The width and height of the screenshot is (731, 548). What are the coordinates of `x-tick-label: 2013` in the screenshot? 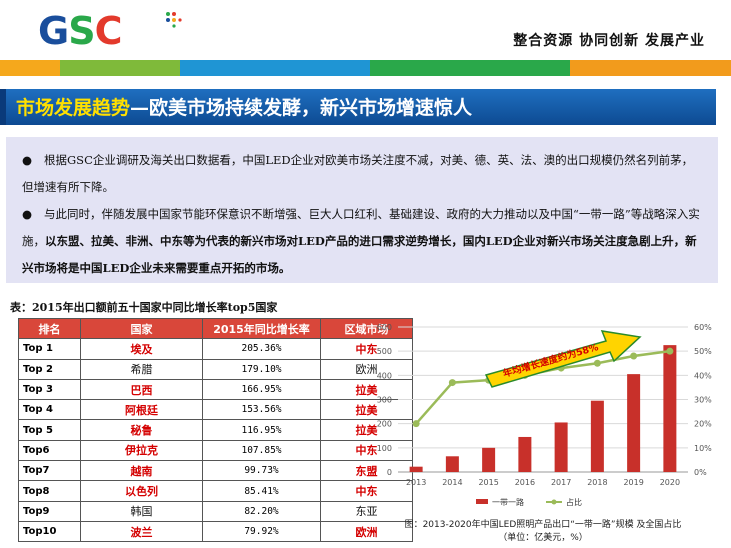 It's located at (416, 482).